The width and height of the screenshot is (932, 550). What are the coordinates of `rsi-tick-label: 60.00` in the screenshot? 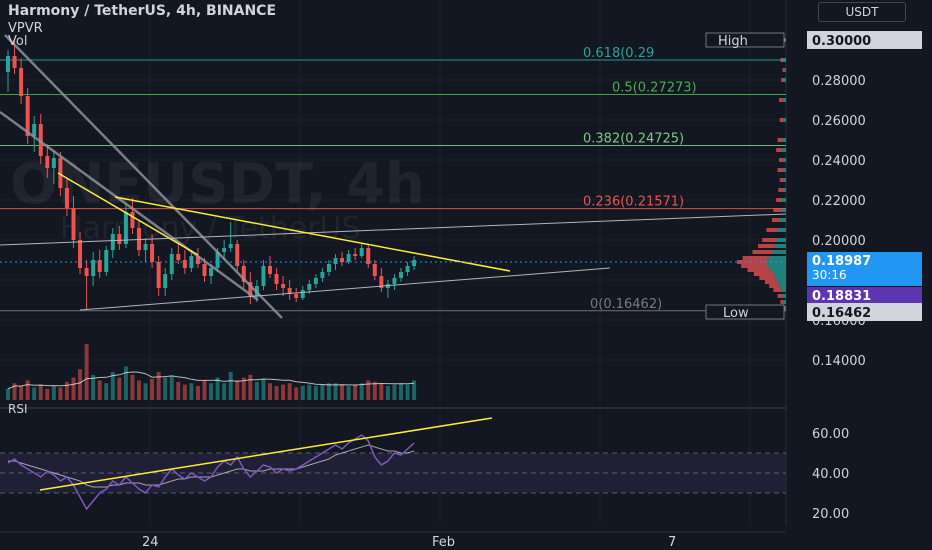 It's located at (830, 434).